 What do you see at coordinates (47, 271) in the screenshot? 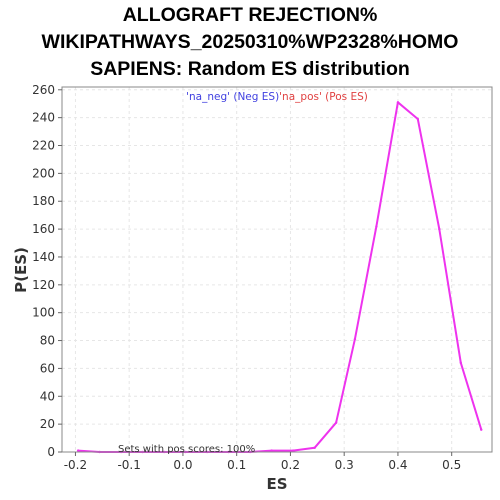
I see `y-axis: 0 20 40 60 80 100 120 140 160 180 200 220 240 260` at bounding box center [47, 271].